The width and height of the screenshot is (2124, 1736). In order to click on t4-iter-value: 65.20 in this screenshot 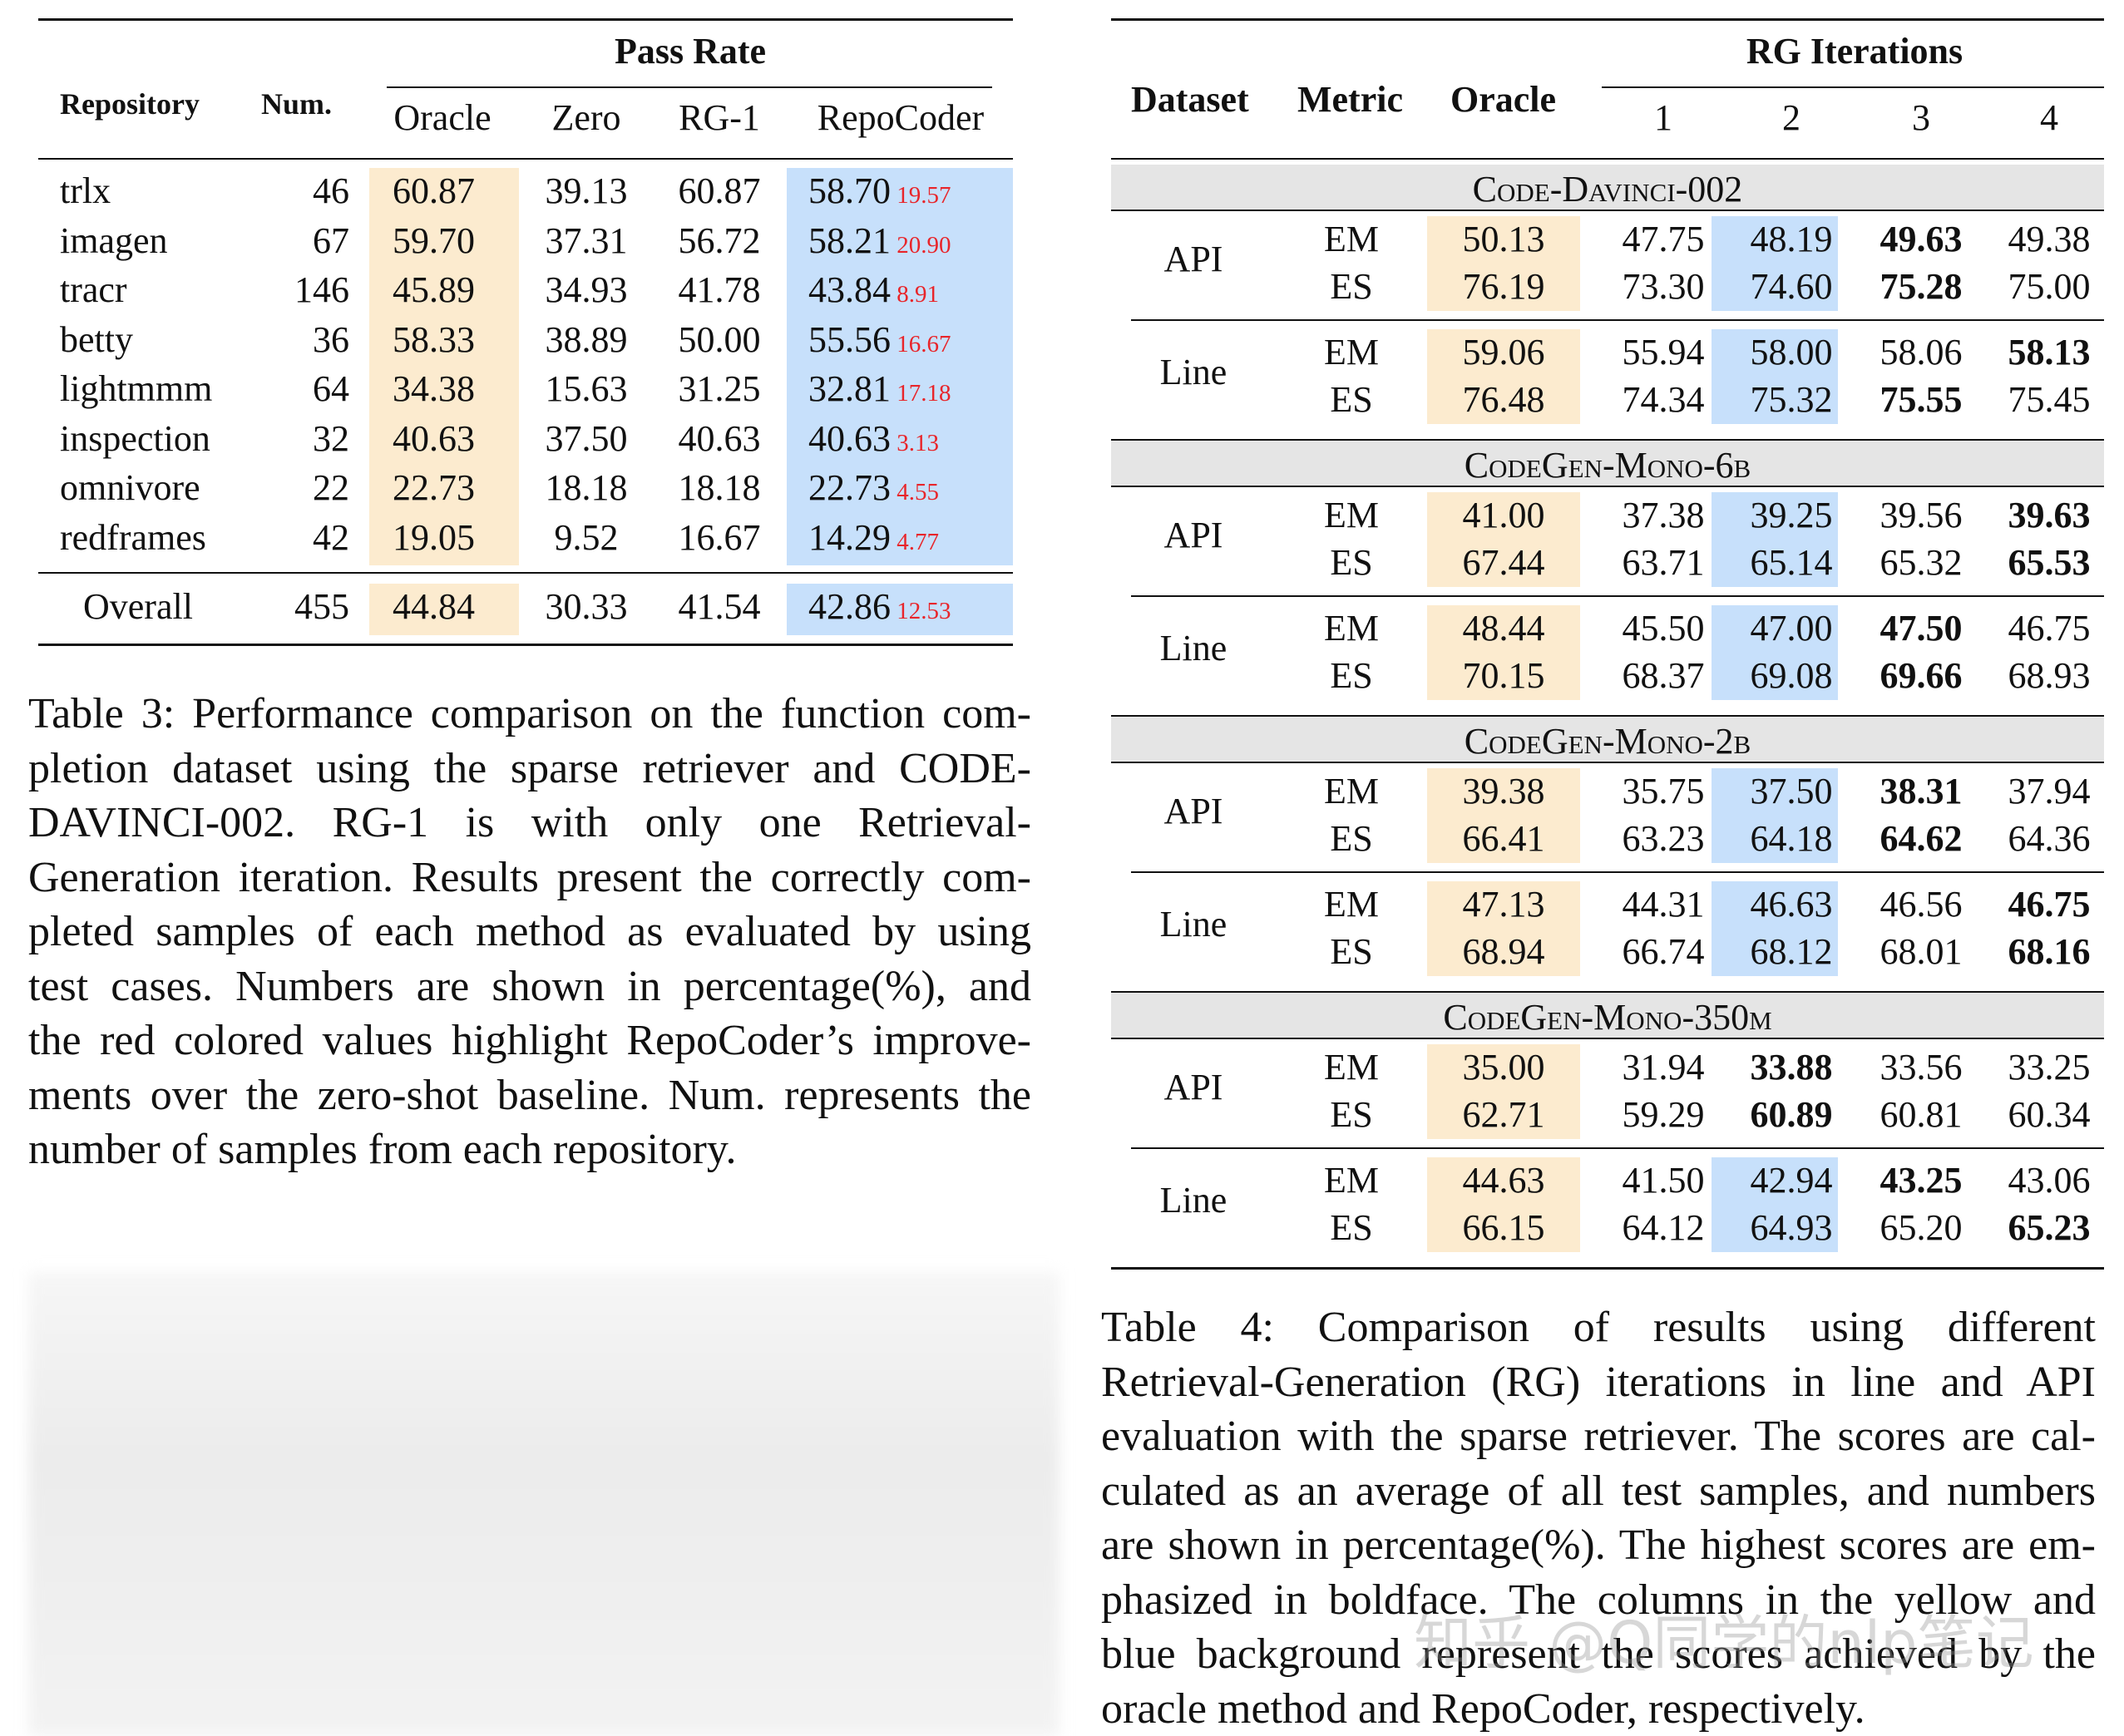, I will do `click(1921, 1227)`.